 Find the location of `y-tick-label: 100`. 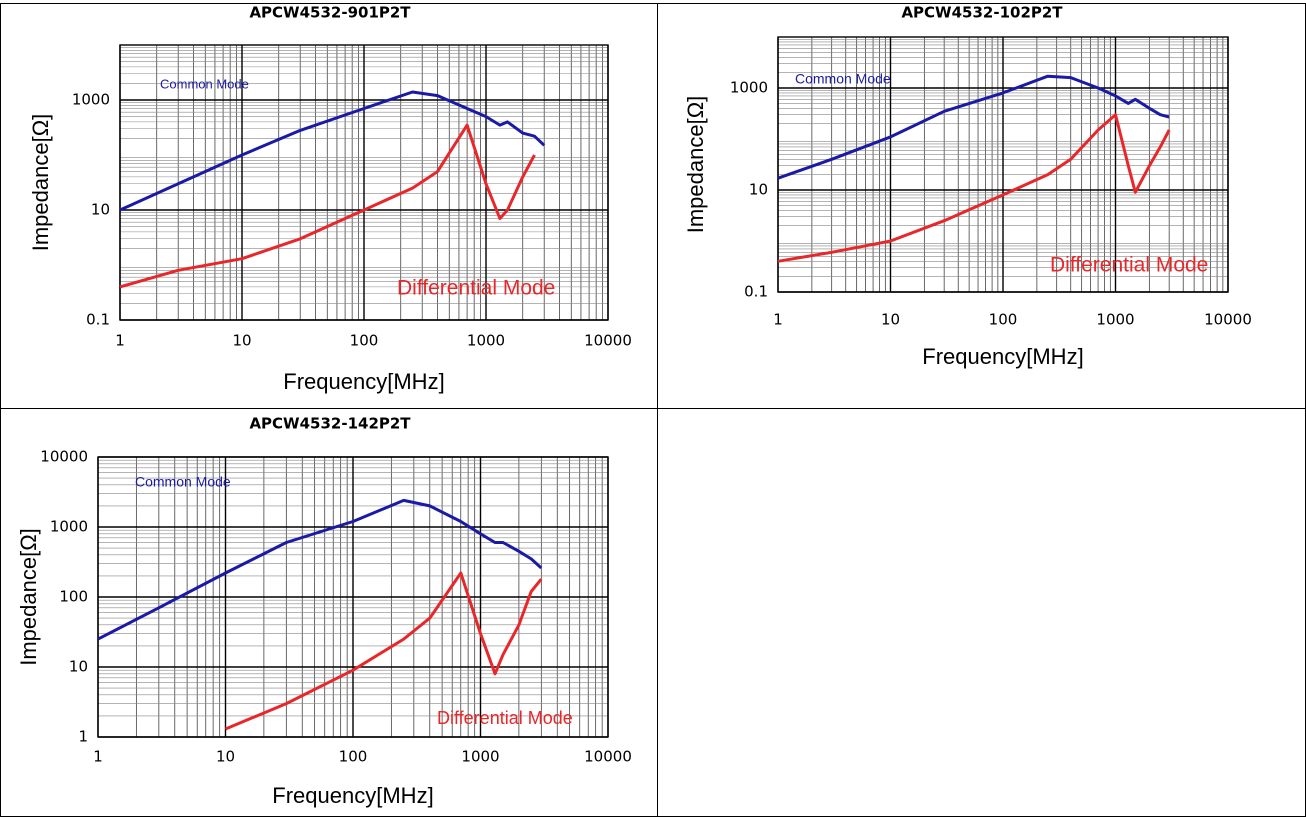

y-tick-label: 100 is located at coordinates (73, 597).